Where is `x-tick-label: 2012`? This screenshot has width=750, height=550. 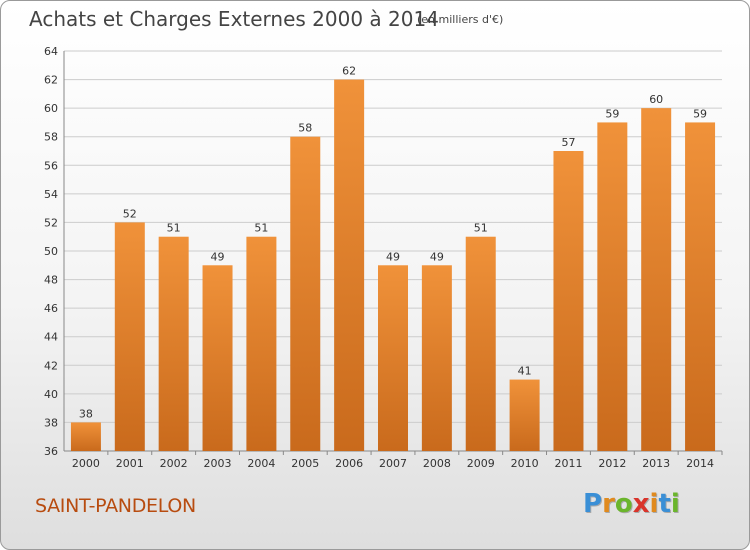 x-tick-label: 2012 is located at coordinates (612, 463).